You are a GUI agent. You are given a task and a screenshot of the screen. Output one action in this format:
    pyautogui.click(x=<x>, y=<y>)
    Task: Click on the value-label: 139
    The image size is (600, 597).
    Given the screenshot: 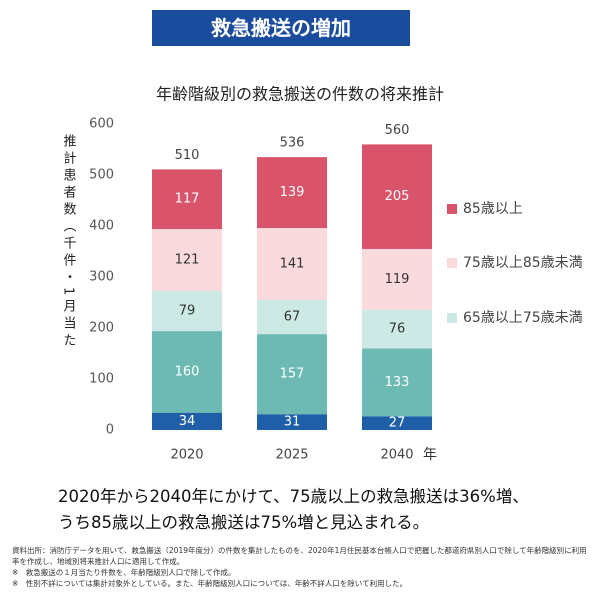 What is the action you would take?
    pyautogui.click(x=292, y=192)
    